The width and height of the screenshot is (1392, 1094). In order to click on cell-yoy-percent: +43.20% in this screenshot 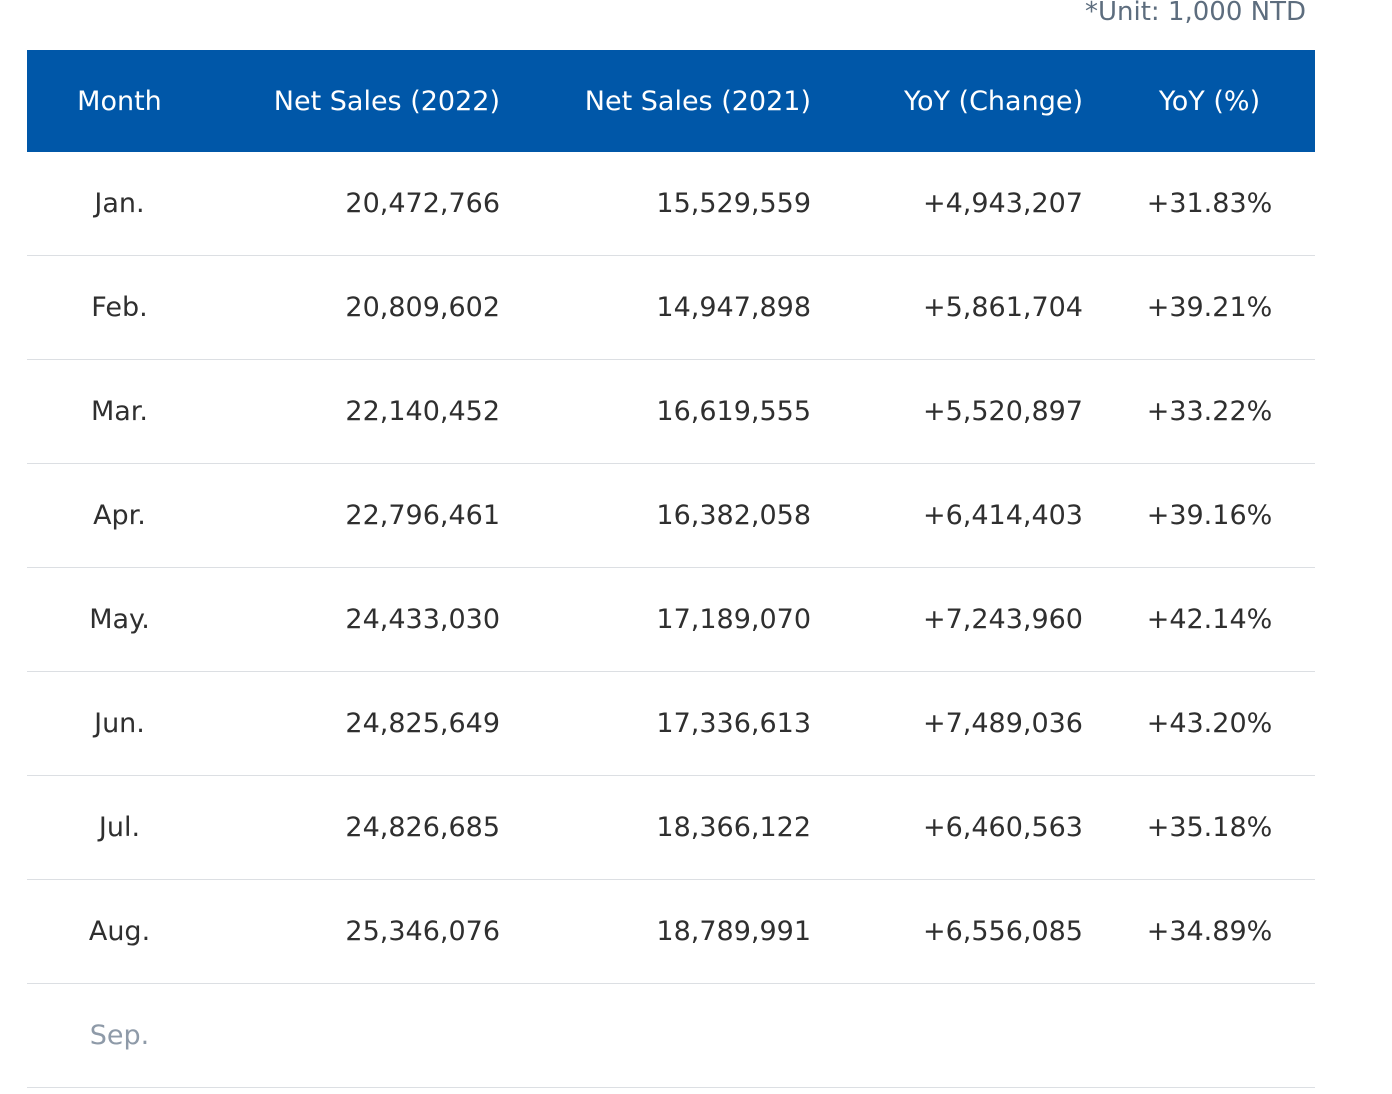, I will do `click(1214, 723)`.